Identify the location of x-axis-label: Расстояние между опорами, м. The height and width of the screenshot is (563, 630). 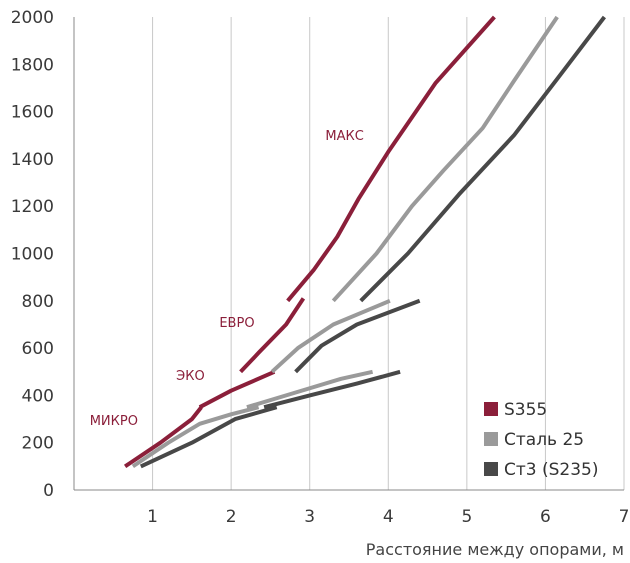
(495, 549).